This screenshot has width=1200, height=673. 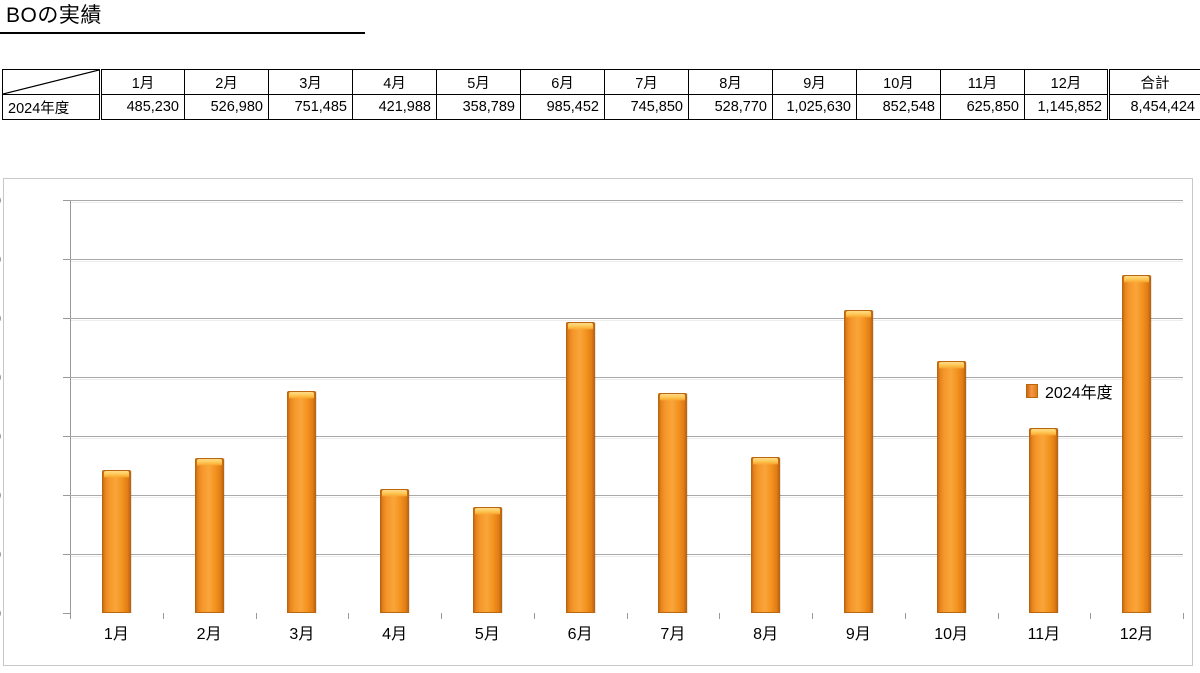 I want to click on x-axis-label: 11月, so click(x=1044, y=634).